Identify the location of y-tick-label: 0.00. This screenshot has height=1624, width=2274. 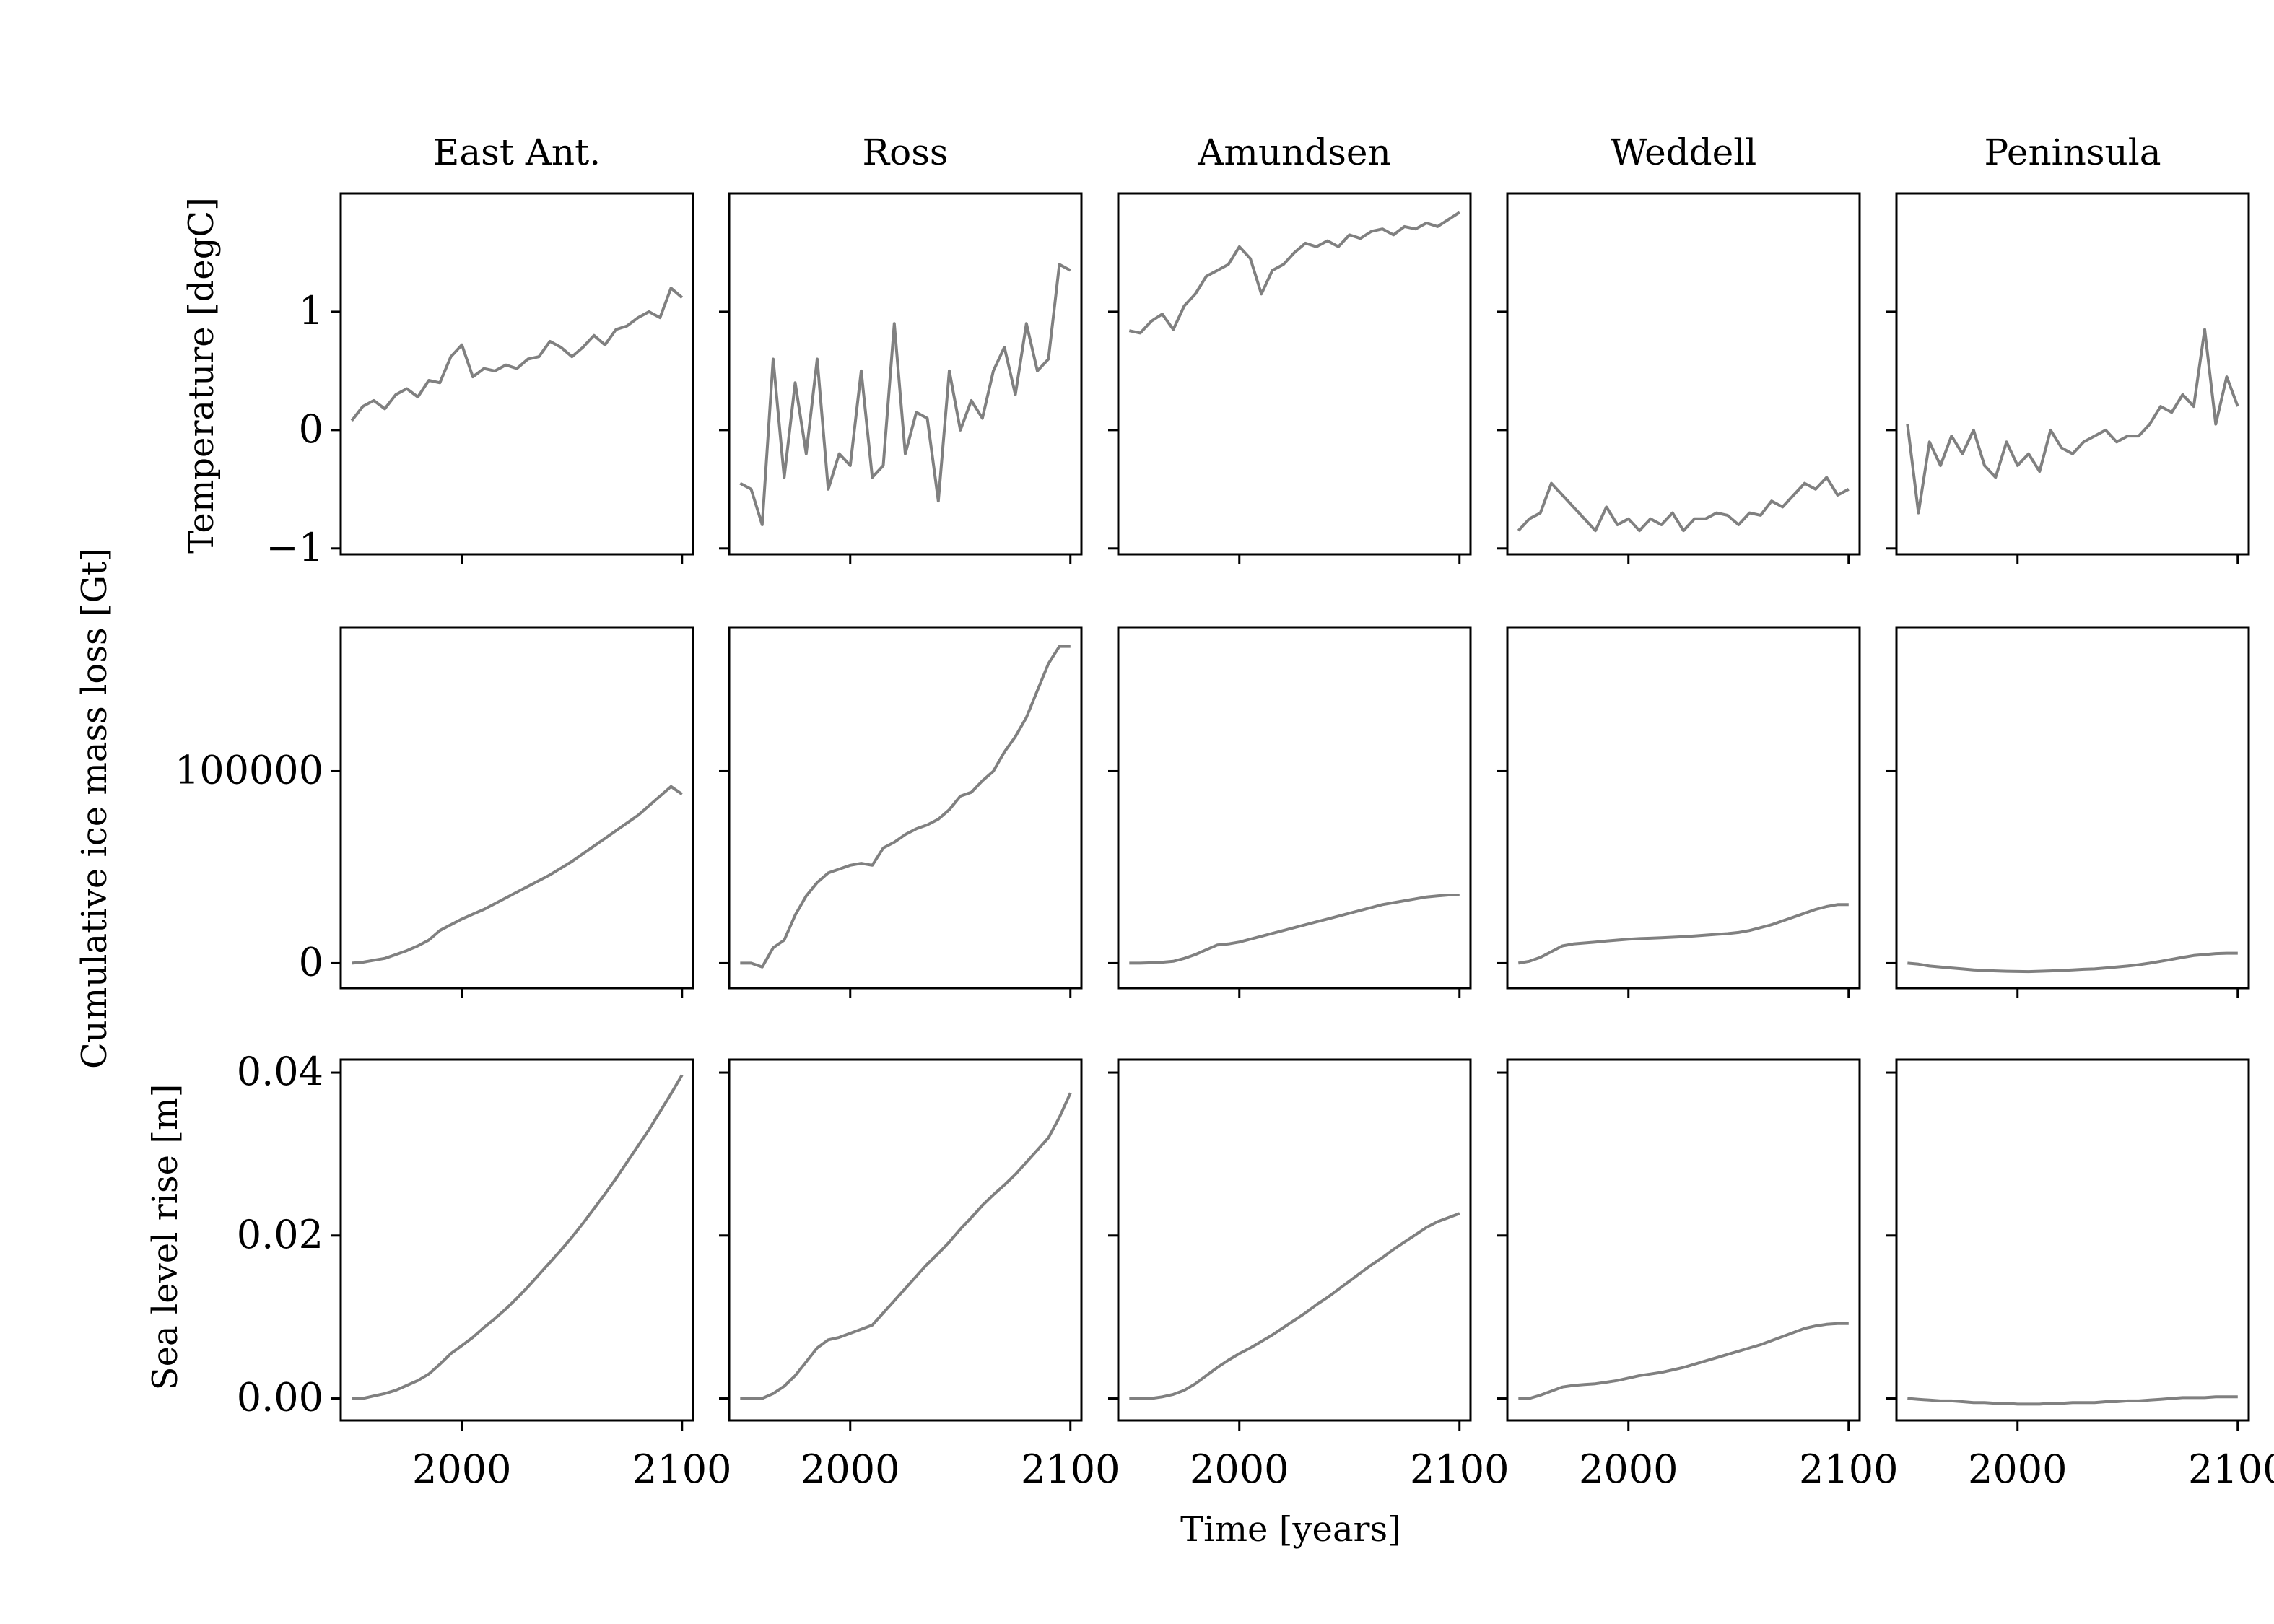
(280, 1397).